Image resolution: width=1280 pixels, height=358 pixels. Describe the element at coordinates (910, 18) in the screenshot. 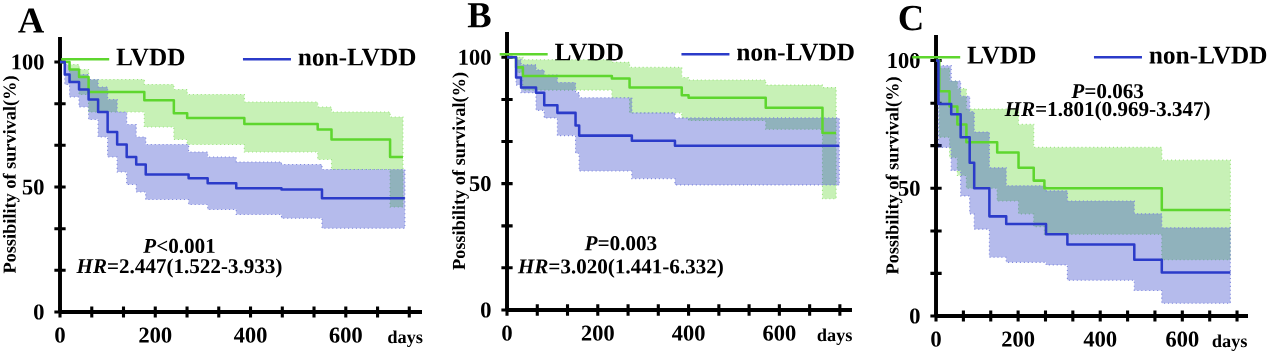

I see `chart-title: C` at that location.